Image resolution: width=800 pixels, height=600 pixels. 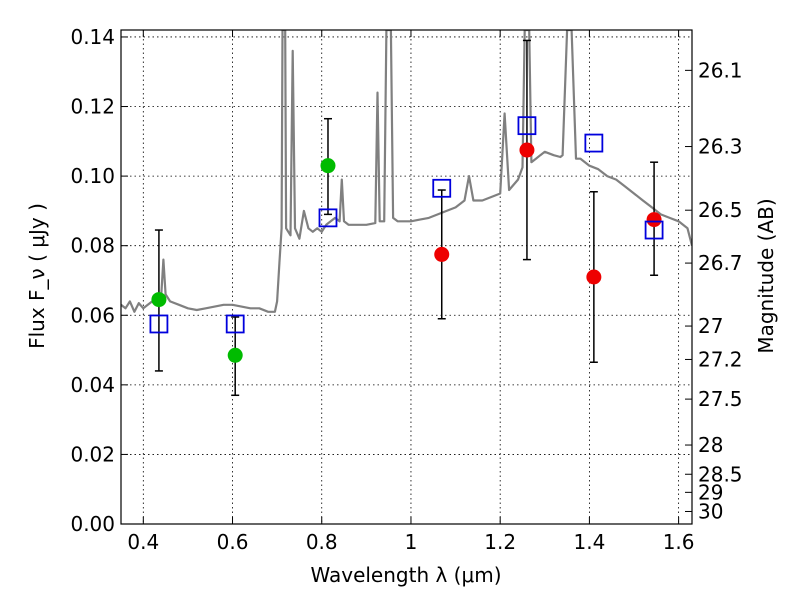 What do you see at coordinates (92, 315) in the screenshot?
I see `y-tick-label: 0.06` at bounding box center [92, 315].